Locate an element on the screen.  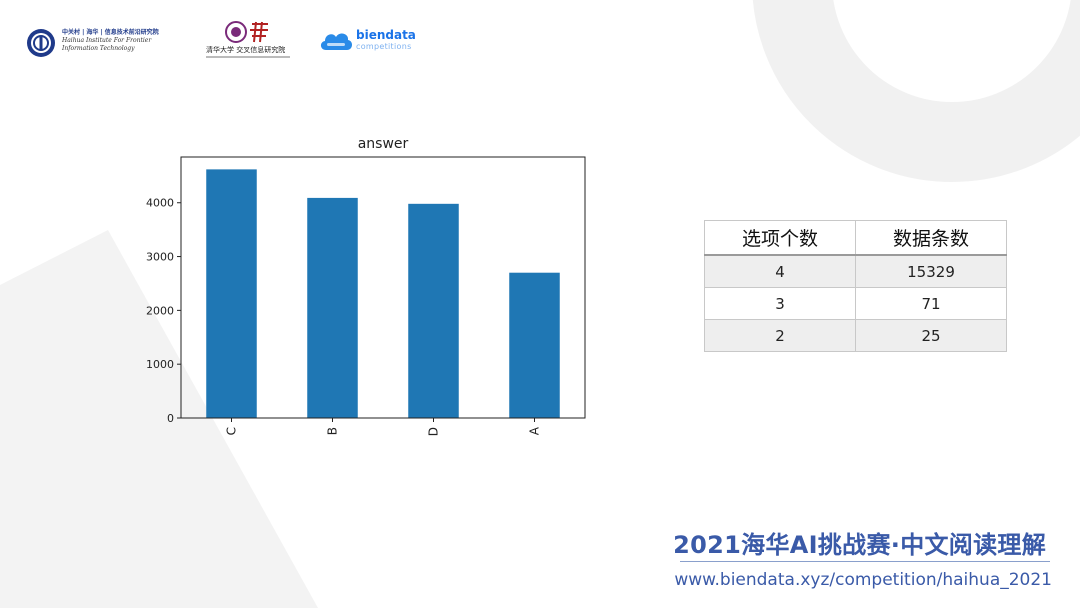
footer-divider is located at coordinates (865, 561).